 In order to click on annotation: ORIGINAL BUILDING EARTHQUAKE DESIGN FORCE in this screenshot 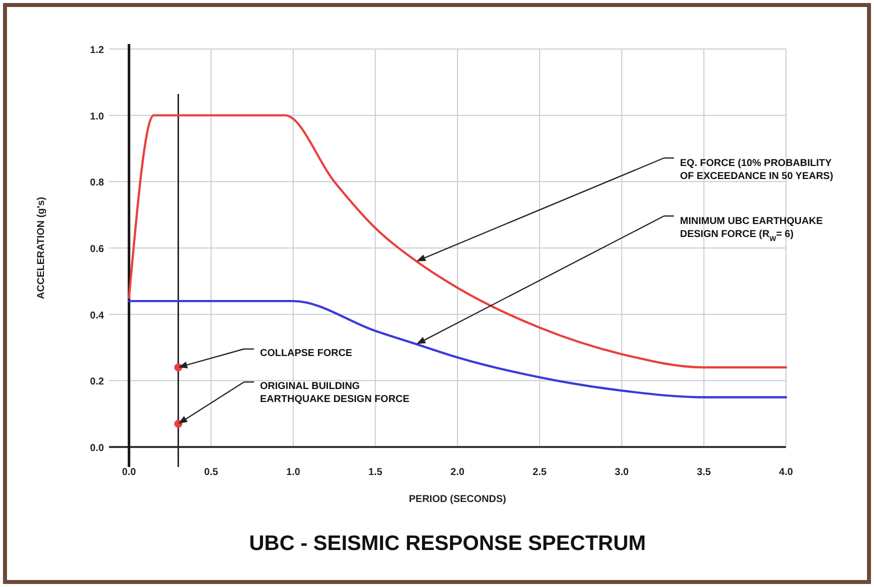, I will do `click(335, 393)`.